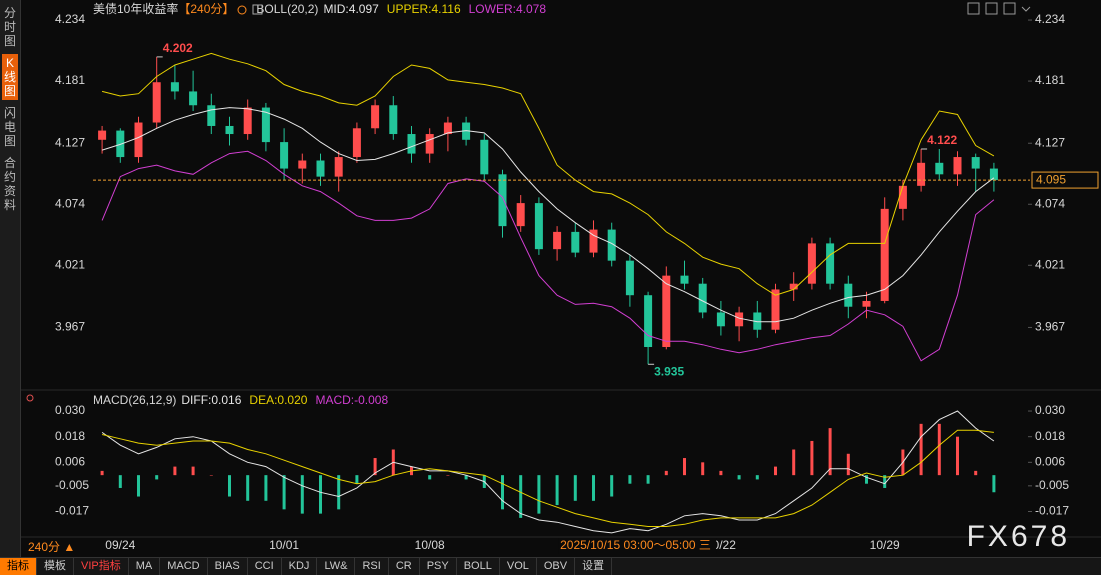 The image size is (1101, 575). I want to click on toolbar-item: OBV, so click(556, 566).